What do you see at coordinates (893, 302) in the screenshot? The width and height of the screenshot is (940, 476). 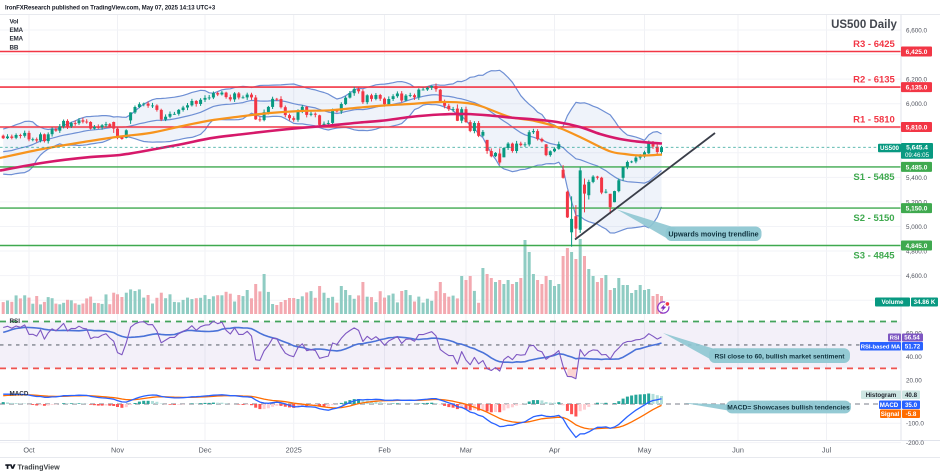 I see `svg-text: Volume` at bounding box center [893, 302].